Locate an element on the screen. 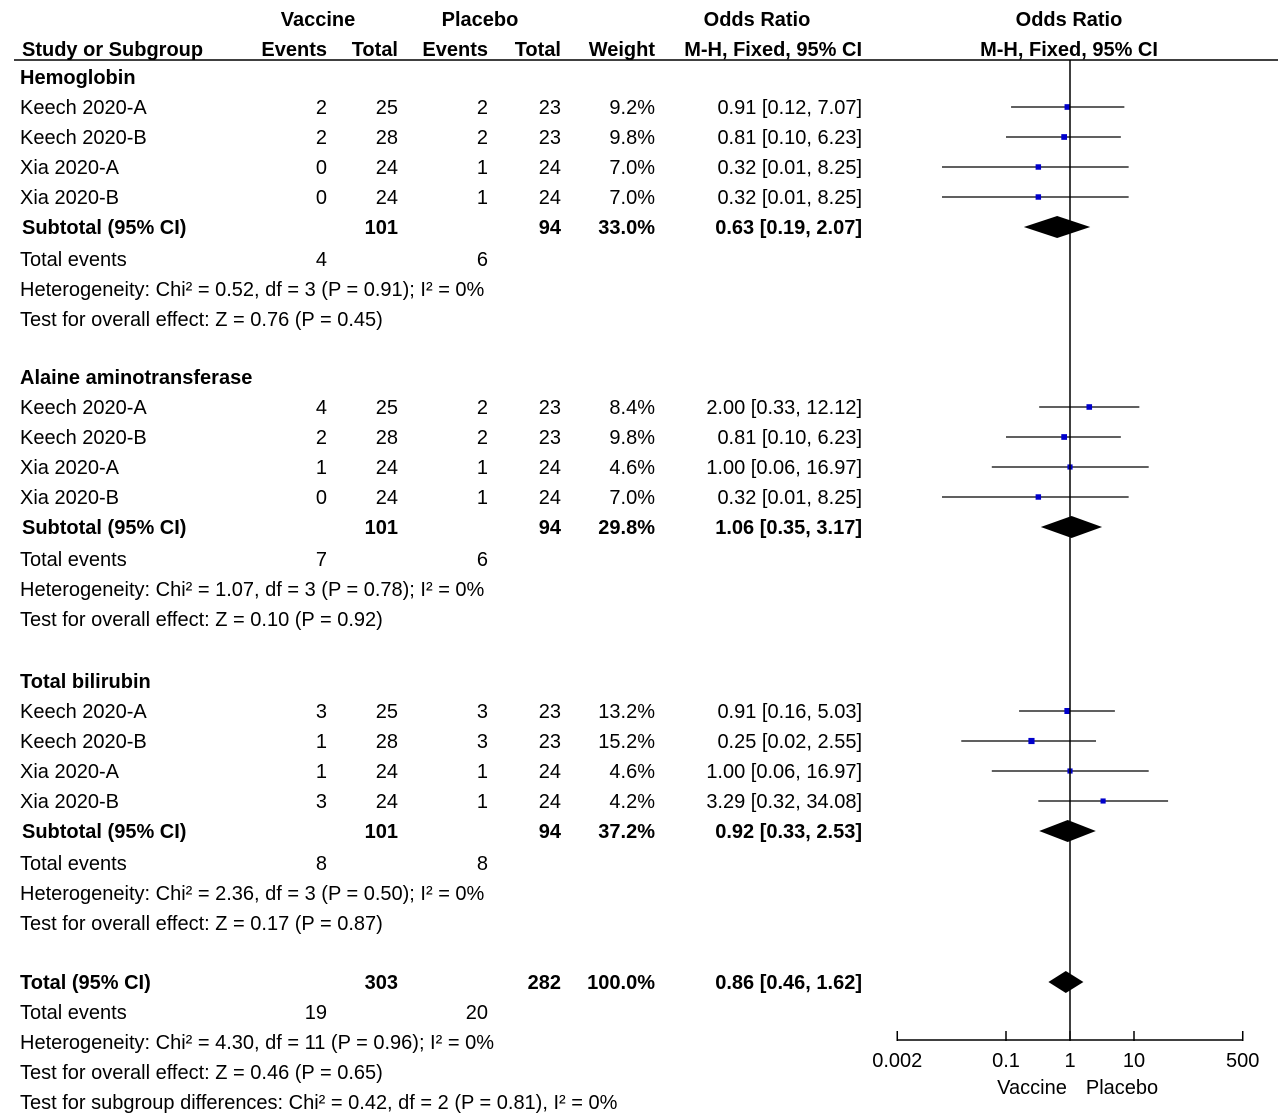 The height and width of the screenshot is (1114, 1280). subgroup-3-total-events-placebo: 8 is located at coordinates (482, 864).